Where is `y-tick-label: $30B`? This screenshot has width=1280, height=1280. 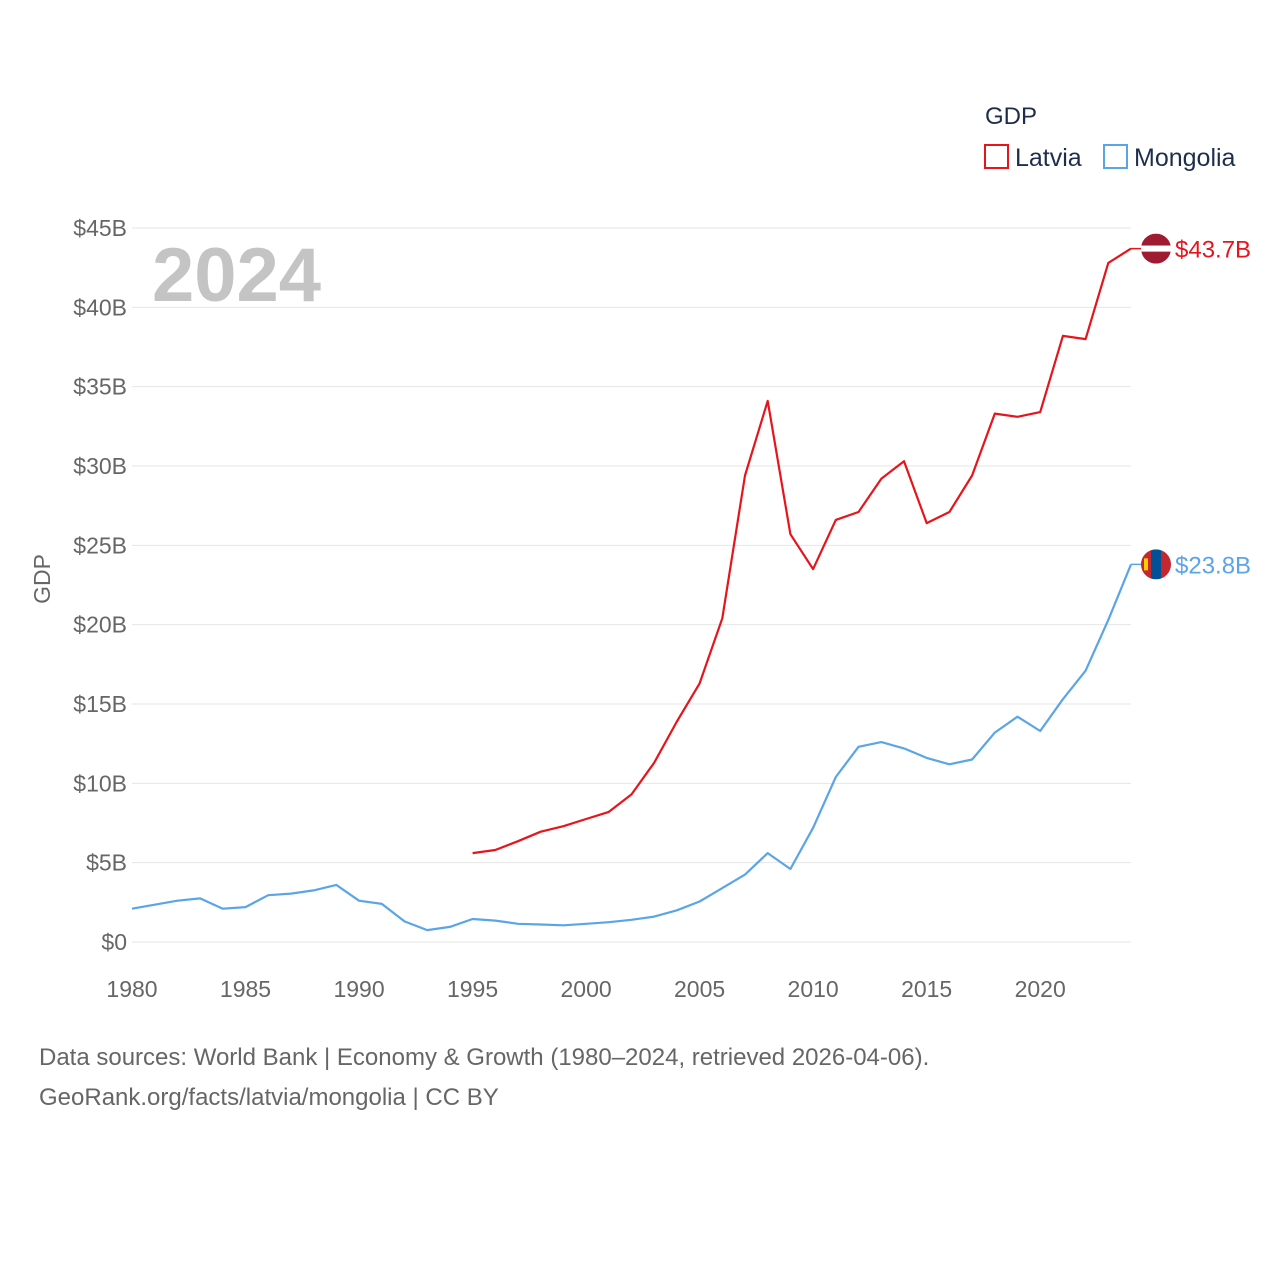 y-tick-label: $30B is located at coordinates (100, 466).